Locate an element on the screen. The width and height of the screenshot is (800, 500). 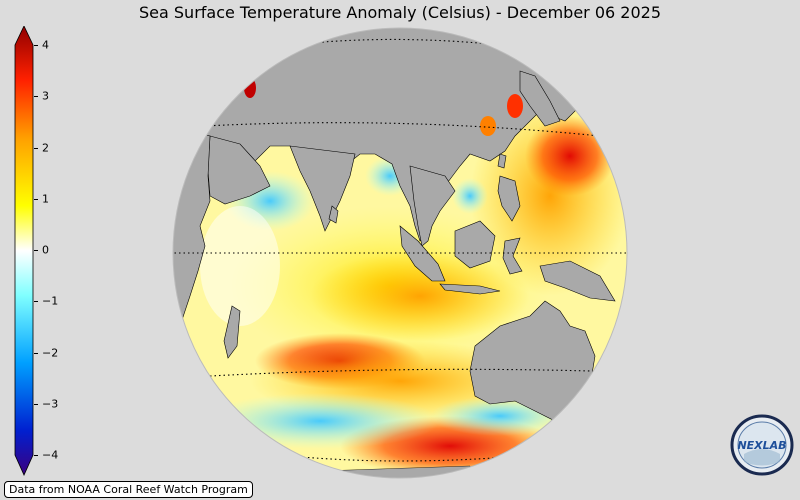
colorbar-tick-label: −4 is located at coordinates (50, 455).